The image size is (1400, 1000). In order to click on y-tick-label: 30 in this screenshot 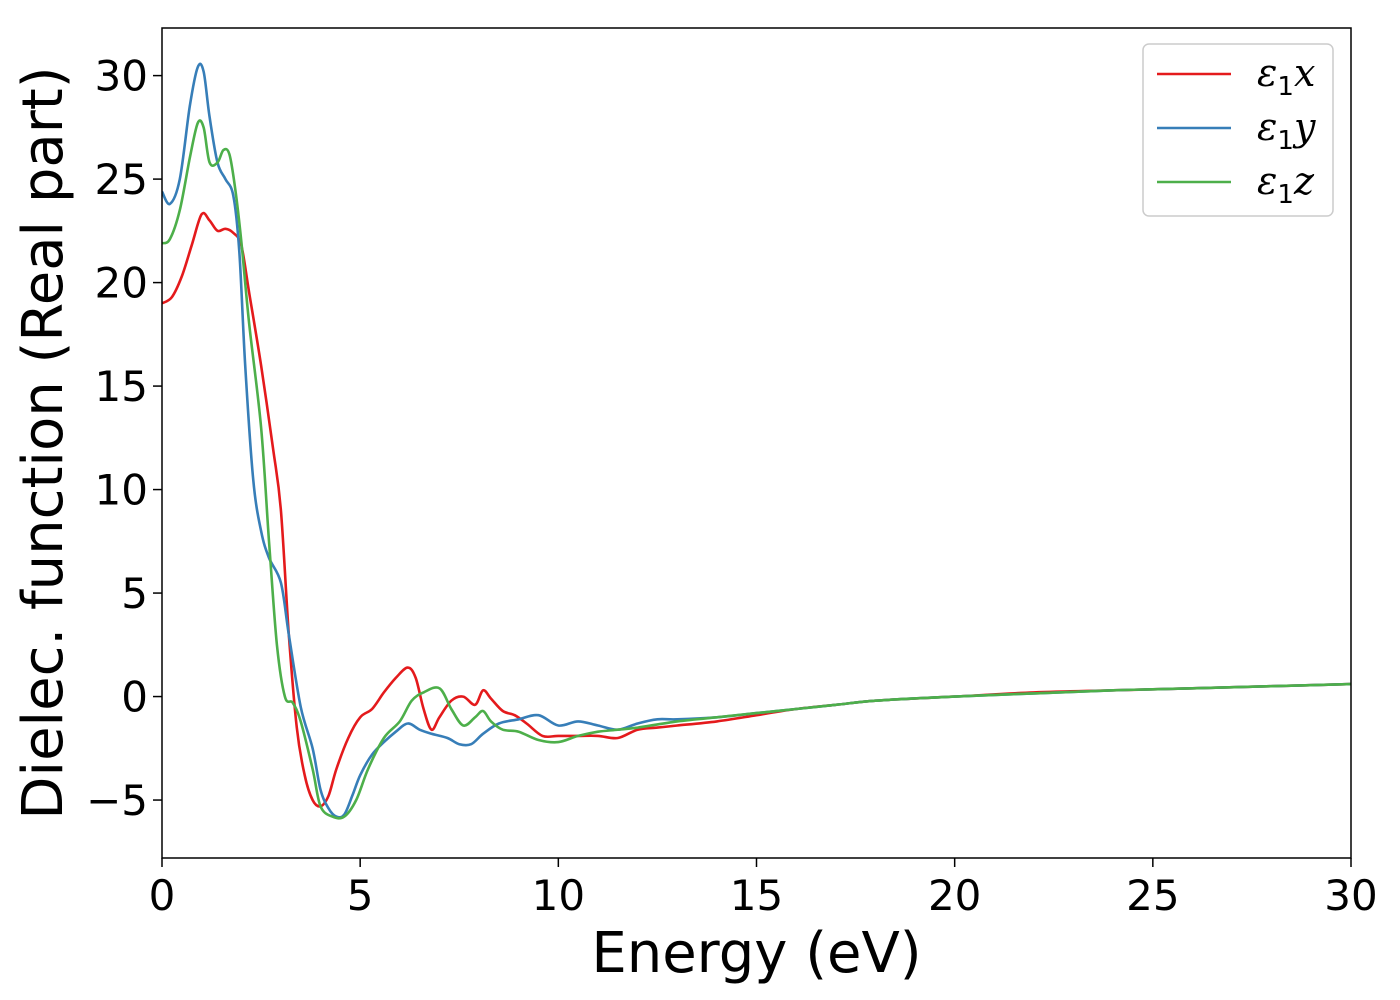, I will do `click(121, 76)`.